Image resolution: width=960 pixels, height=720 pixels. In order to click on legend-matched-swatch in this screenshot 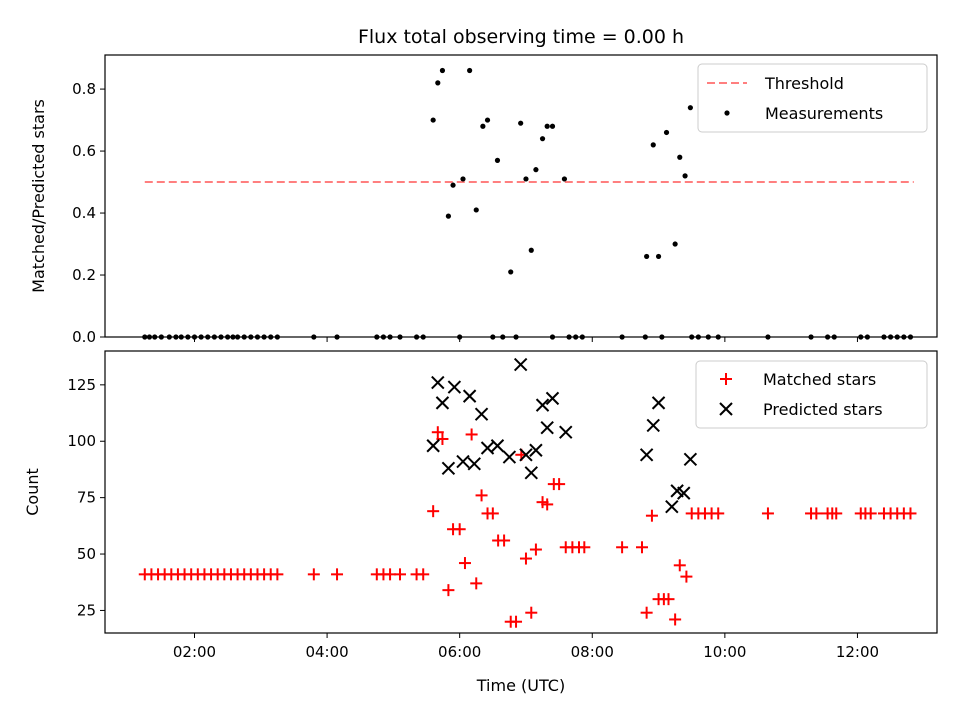, I will do `click(726, 379)`.